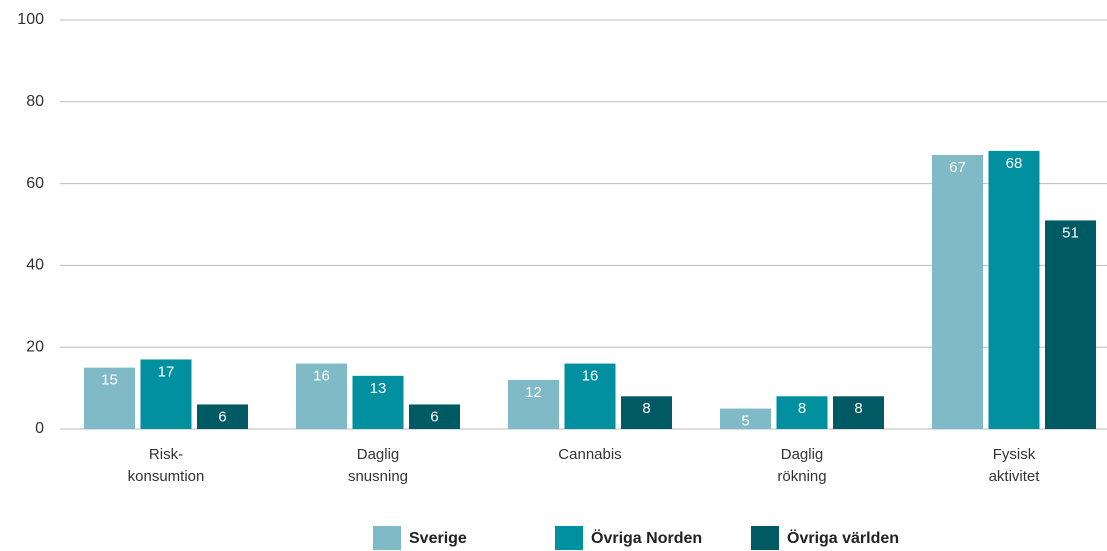  Describe the element at coordinates (35, 101) in the screenshot. I see `y-tick-label: 80` at that location.